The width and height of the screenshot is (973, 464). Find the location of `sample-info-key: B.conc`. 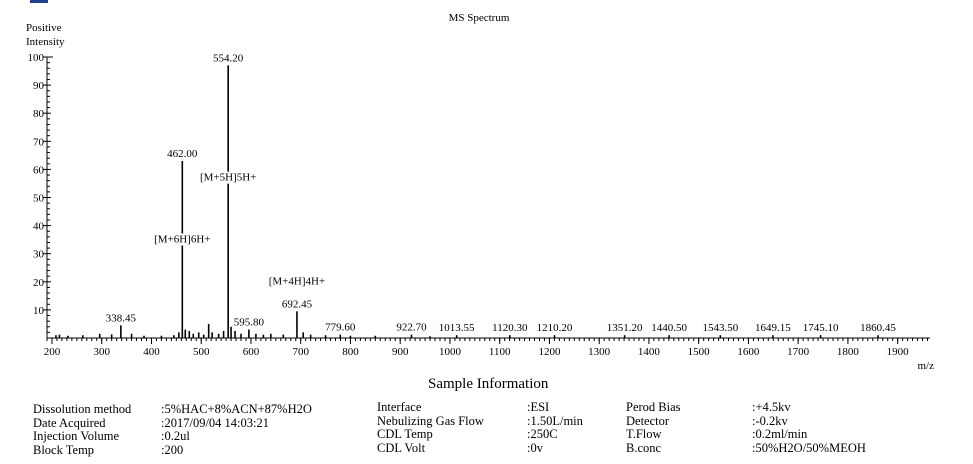

sample-info-key: B.conc is located at coordinates (644, 447).